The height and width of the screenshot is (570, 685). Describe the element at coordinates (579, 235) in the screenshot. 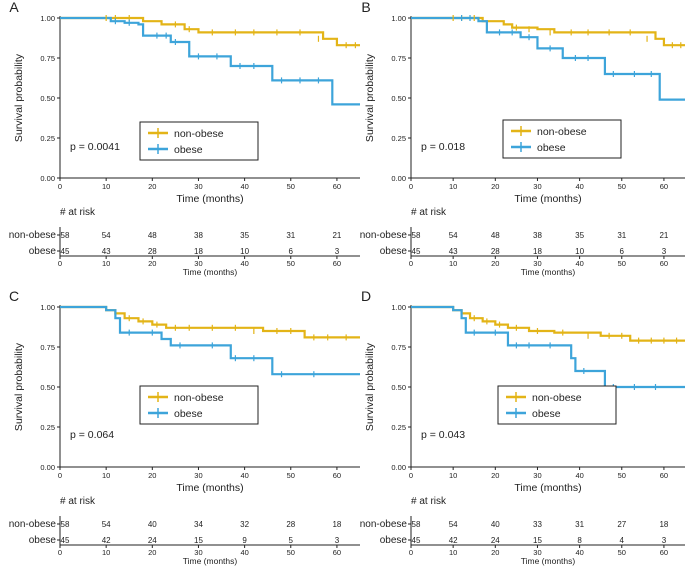

I see `risk-value: 35` at that location.